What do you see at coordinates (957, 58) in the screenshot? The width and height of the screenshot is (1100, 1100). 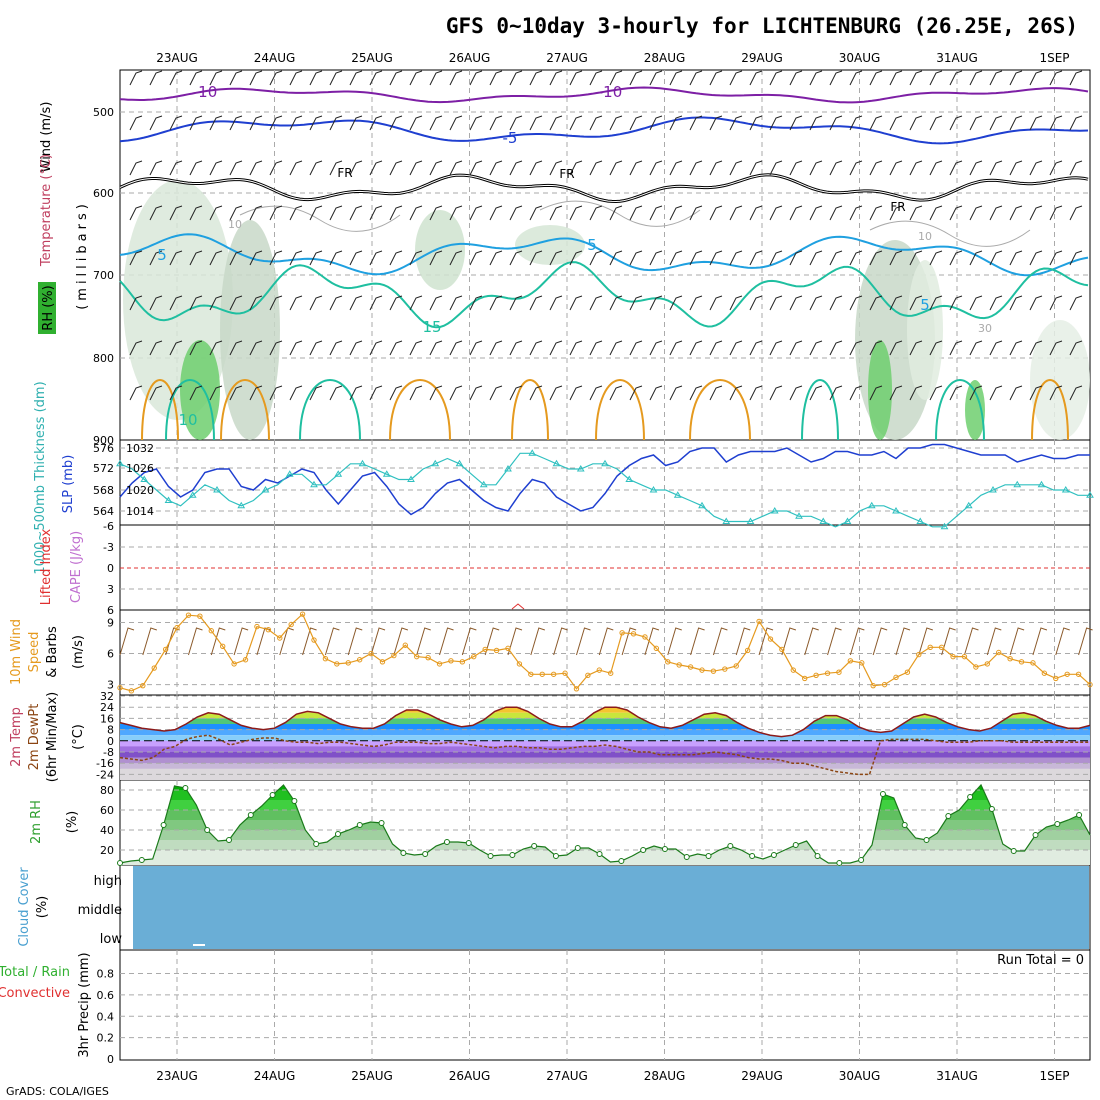 I see `date-label-top: 31AUG` at bounding box center [957, 58].